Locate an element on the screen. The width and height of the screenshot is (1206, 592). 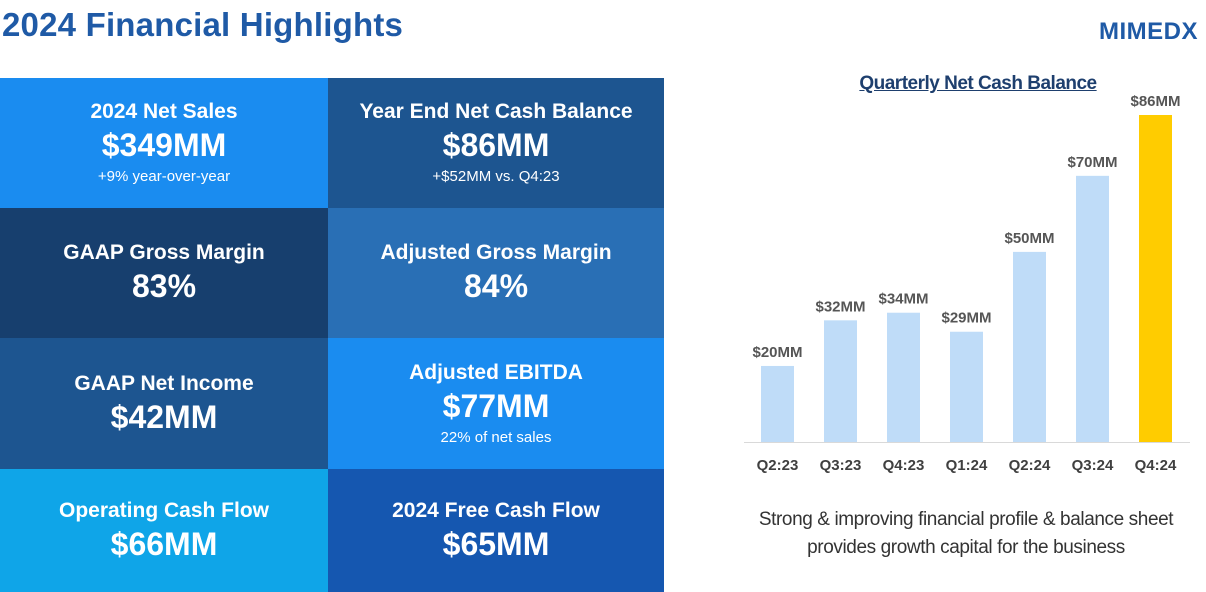
company-logo: MIMEDX is located at coordinates (1148, 31).